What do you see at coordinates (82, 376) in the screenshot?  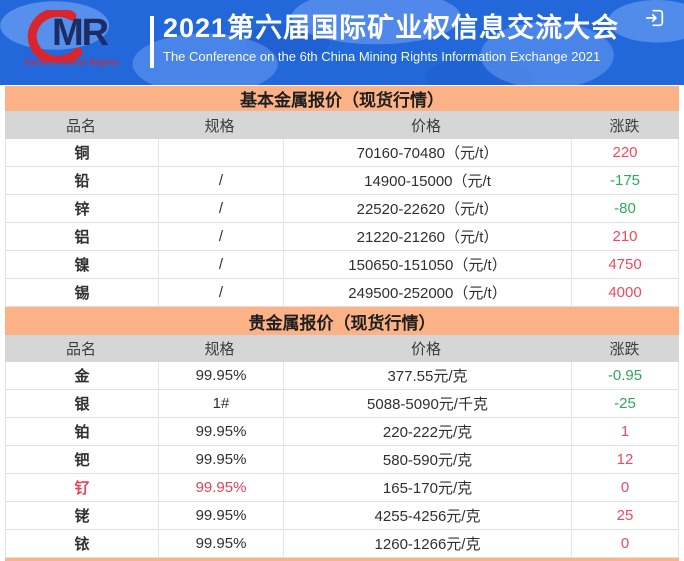 I see `metal-name: 金` at bounding box center [82, 376].